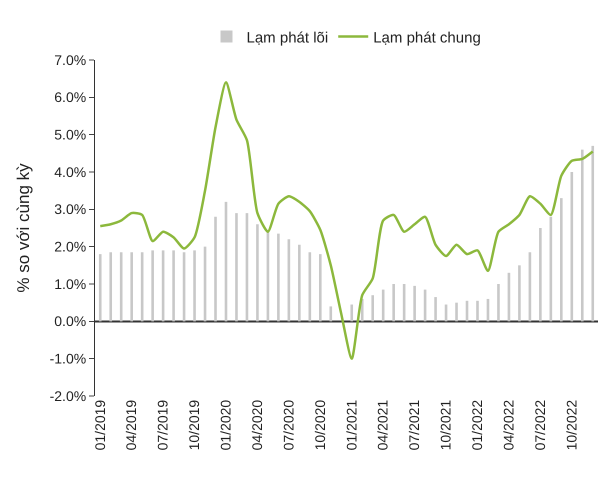 The width and height of the screenshot is (608, 491). Describe the element at coordinates (70, 172) in the screenshot. I see `y-tick-label: 4.0%` at that location.